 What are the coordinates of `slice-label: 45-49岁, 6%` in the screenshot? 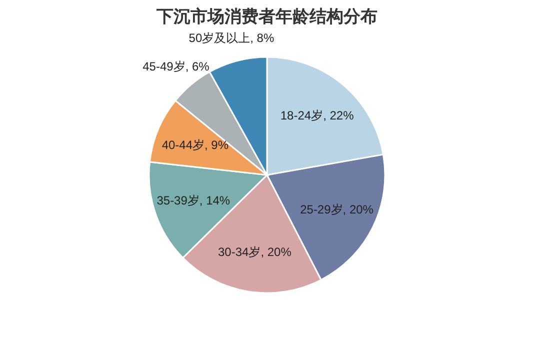 It's located at (176, 67).